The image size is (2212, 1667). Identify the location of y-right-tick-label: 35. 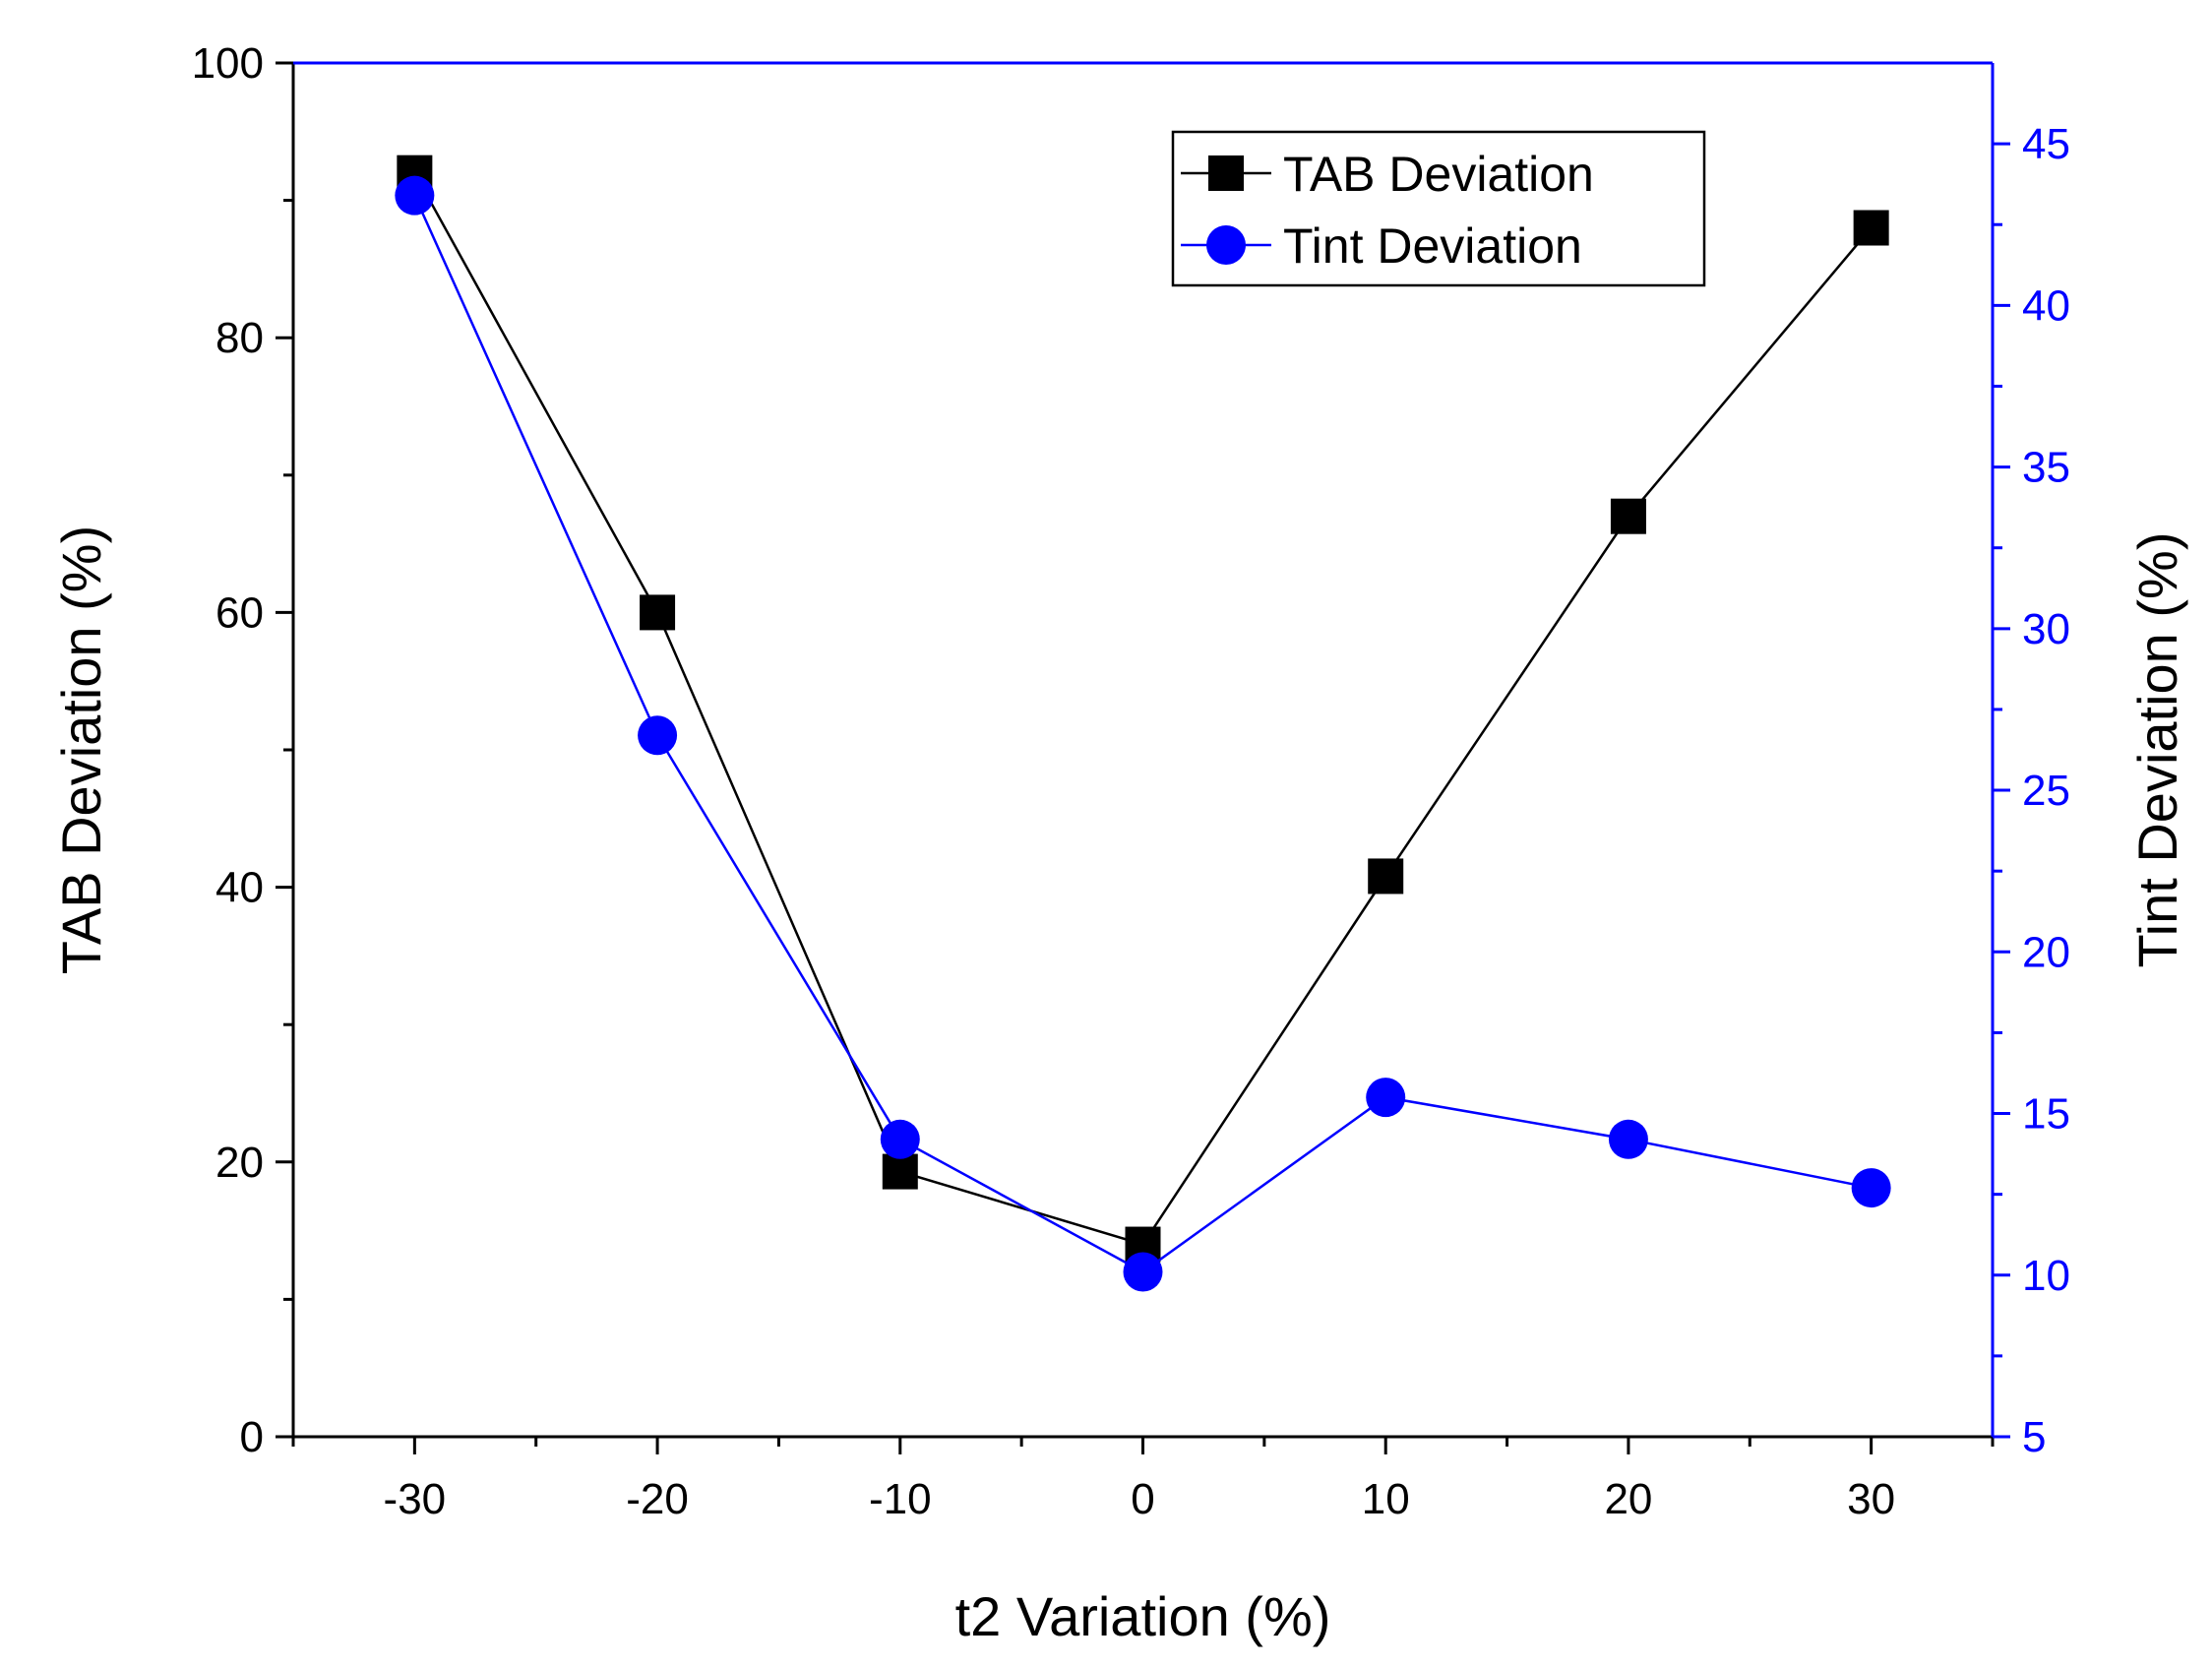
(2046, 468).